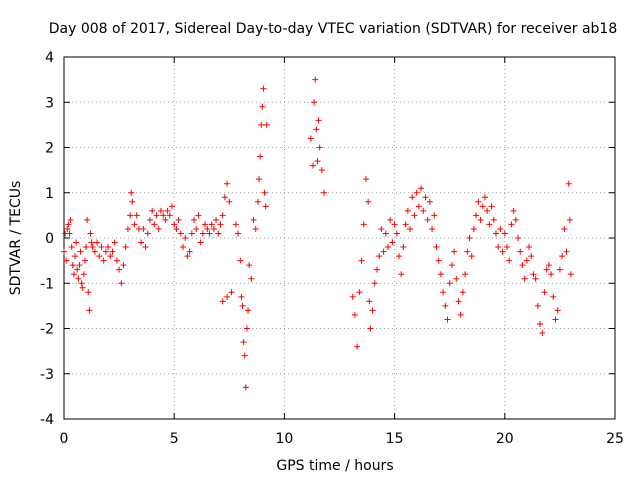 This screenshot has height=480, width=640. I want to click on y-tick-label: 4, so click(49, 58).